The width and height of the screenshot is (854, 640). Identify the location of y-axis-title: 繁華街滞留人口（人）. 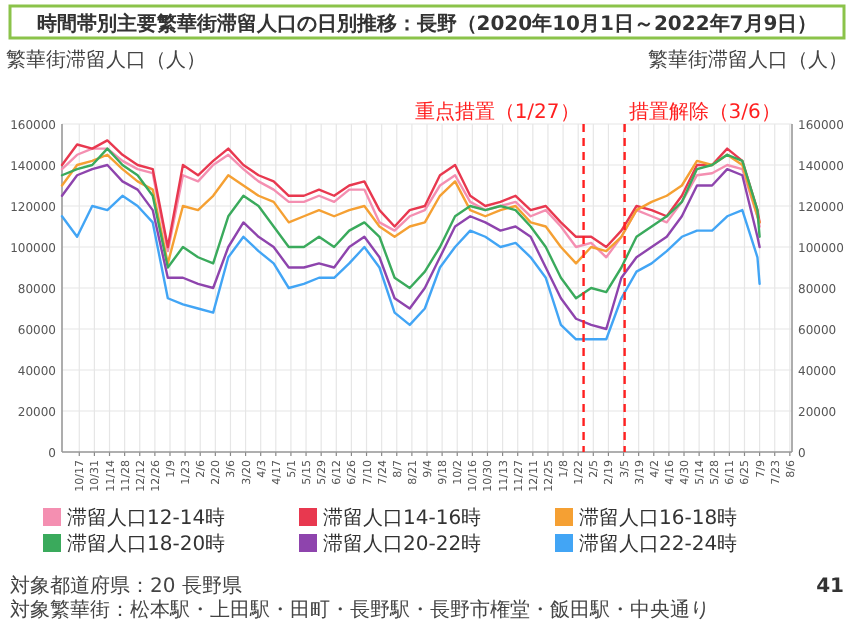
(106, 60).